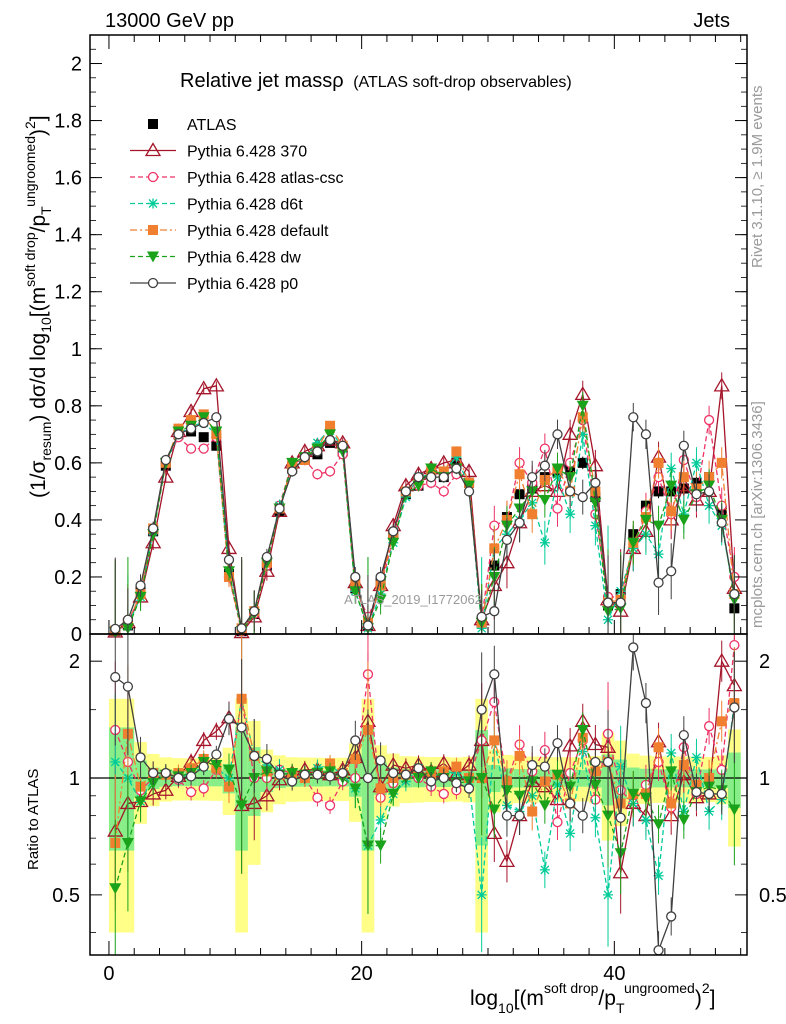 This screenshot has width=786, height=1024. What do you see at coordinates (247, 152) in the screenshot?
I see `legend-label: Pythia 6.428 370` at bounding box center [247, 152].